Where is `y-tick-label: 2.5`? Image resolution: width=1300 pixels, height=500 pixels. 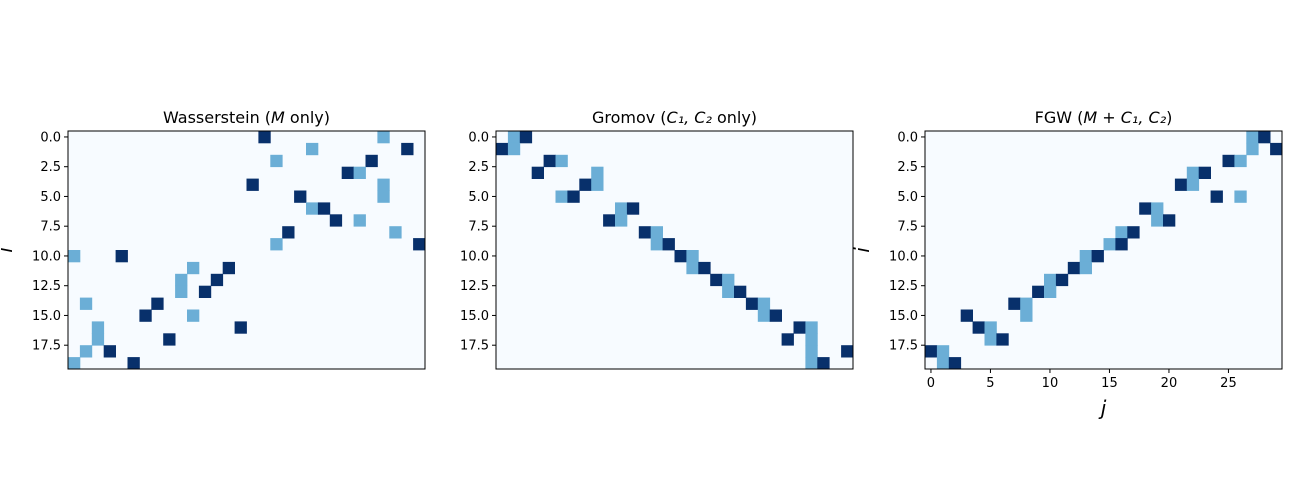 y-tick-label: 2.5 is located at coordinates (478, 167).